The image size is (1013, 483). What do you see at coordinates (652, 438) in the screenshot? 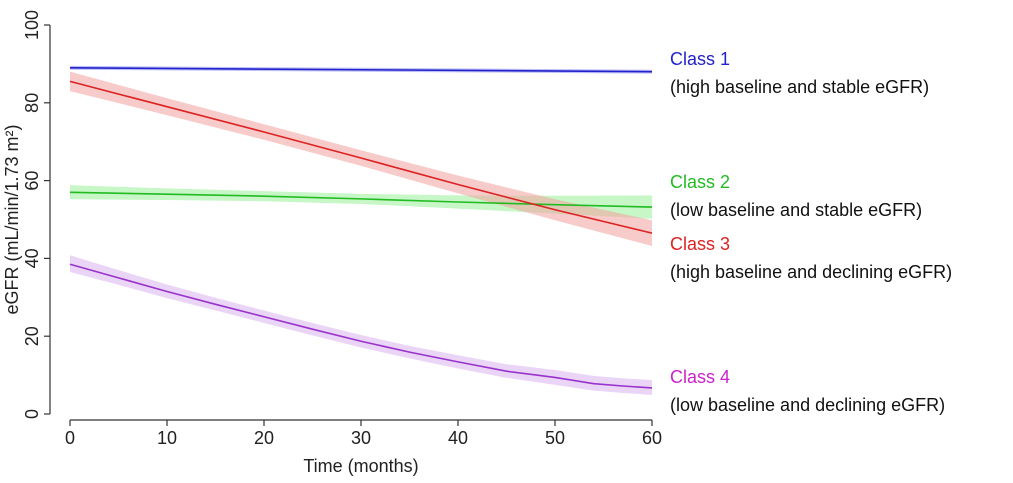
I see `x-tick-label: 60` at bounding box center [652, 438].